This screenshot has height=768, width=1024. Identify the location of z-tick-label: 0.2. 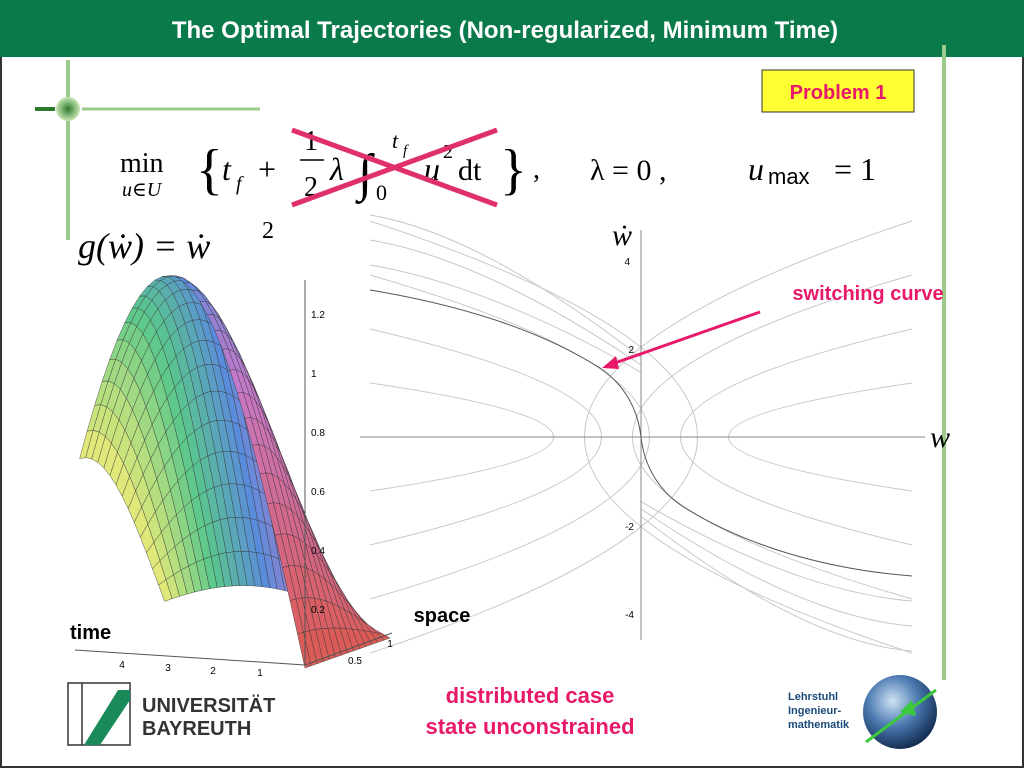
(318, 610).